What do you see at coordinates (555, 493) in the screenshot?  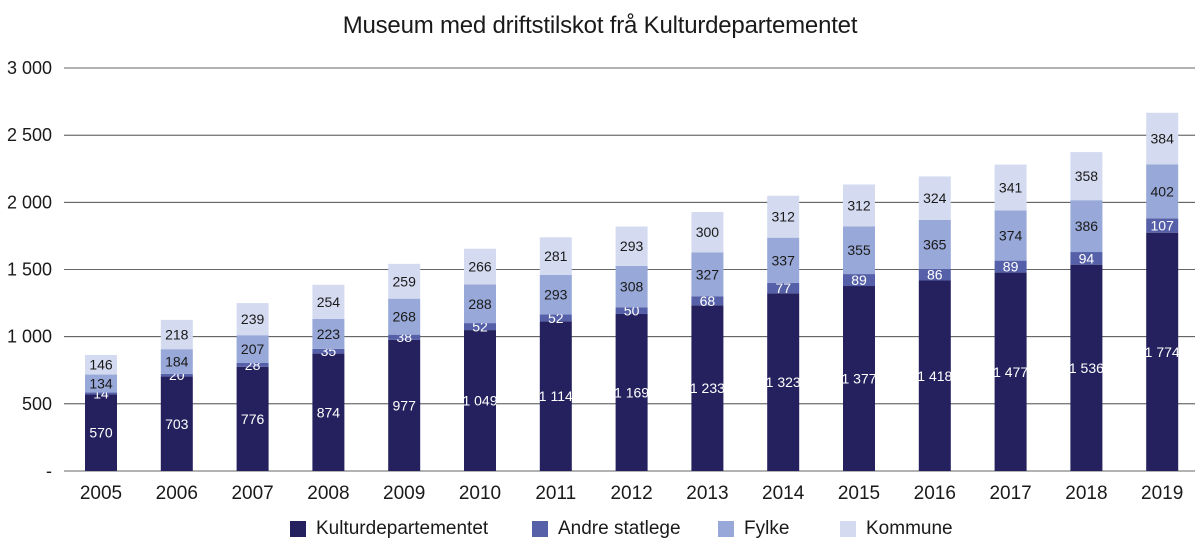 I see `x-tick-label-2011: 2011` at bounding box center [555, 493].